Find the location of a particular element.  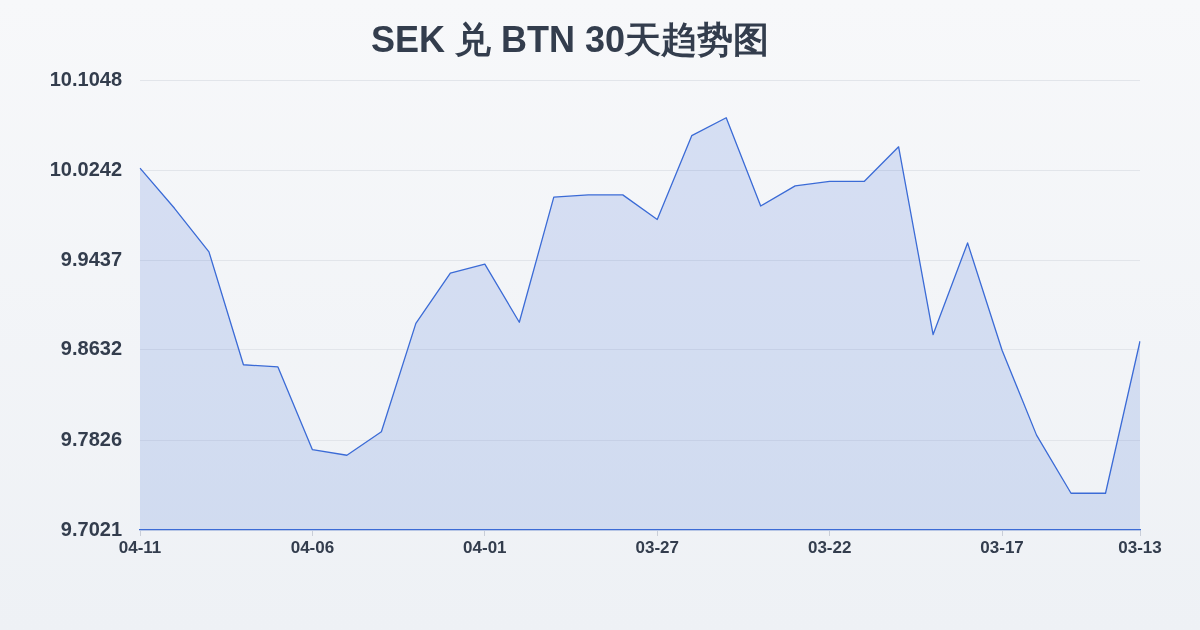

chart-title: SEK 兑 BTN 30天趋势图 is located at coordinates (570, 39).